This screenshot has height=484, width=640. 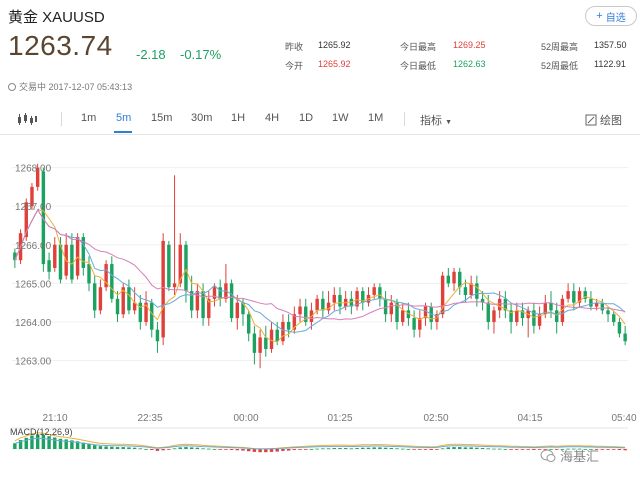 I want to click on active-period-indicator, so click(x=123, y=132).